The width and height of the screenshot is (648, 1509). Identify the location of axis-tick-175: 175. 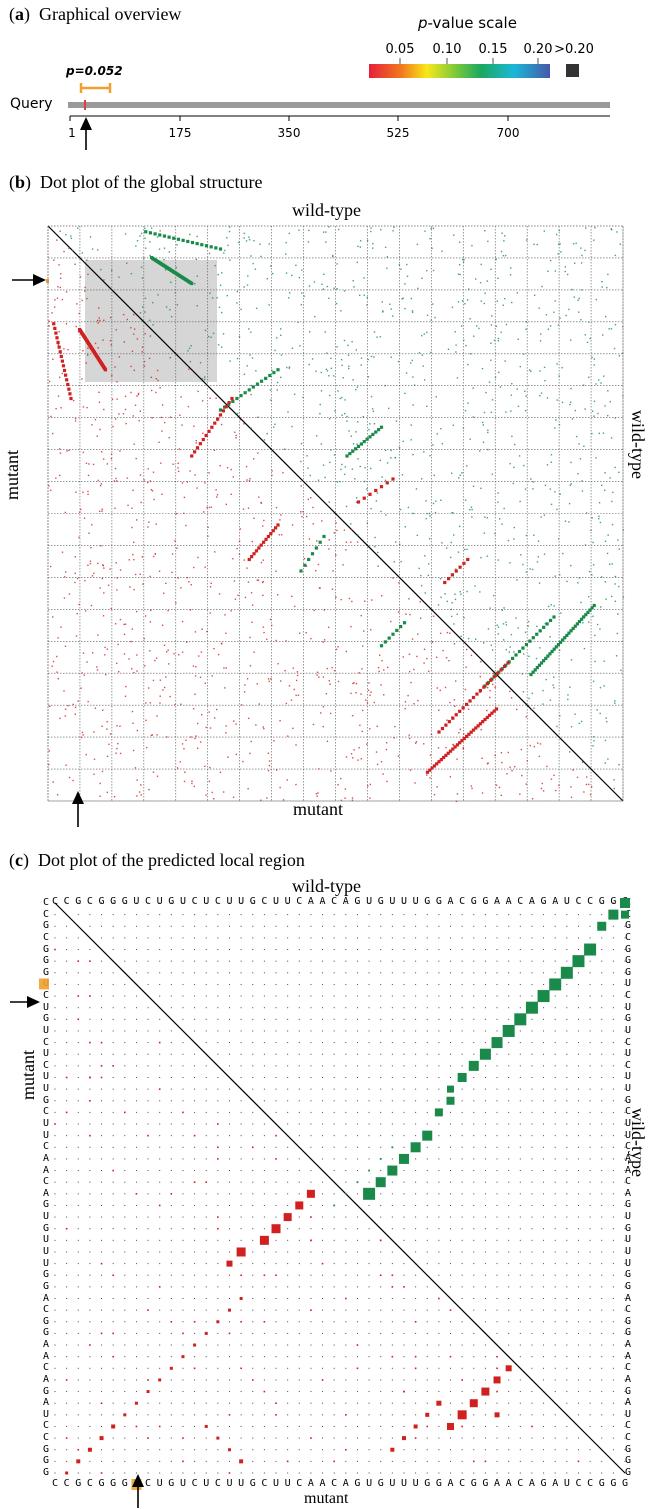
(180, 133).